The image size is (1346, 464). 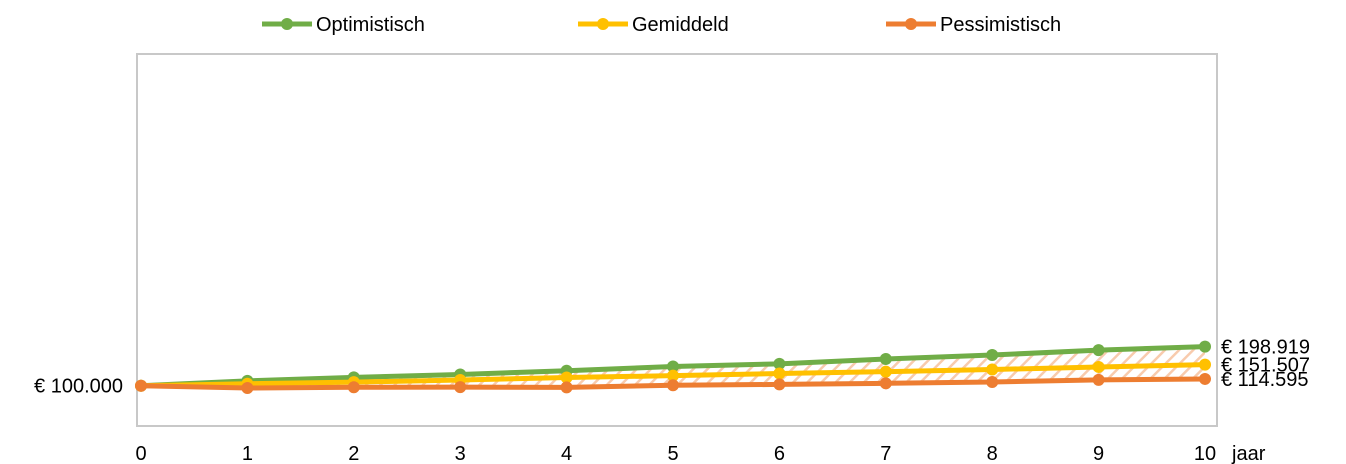 I want to click on start-value-label: € 100.000, so click(x=78, y=387).